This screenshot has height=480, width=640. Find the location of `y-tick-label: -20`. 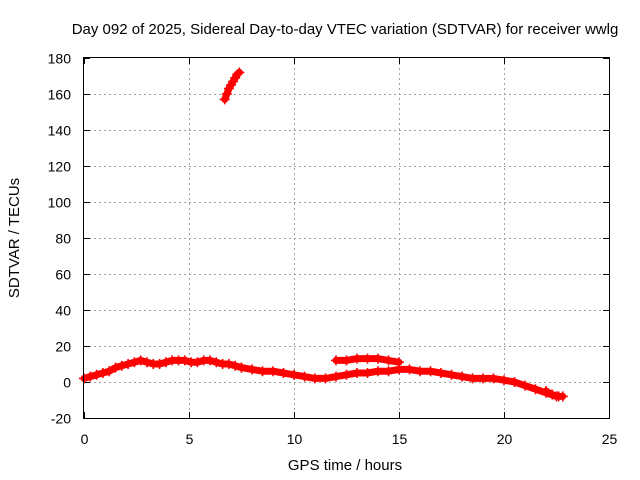

y-tick-label: -20 is located at coordinates (61, 419).